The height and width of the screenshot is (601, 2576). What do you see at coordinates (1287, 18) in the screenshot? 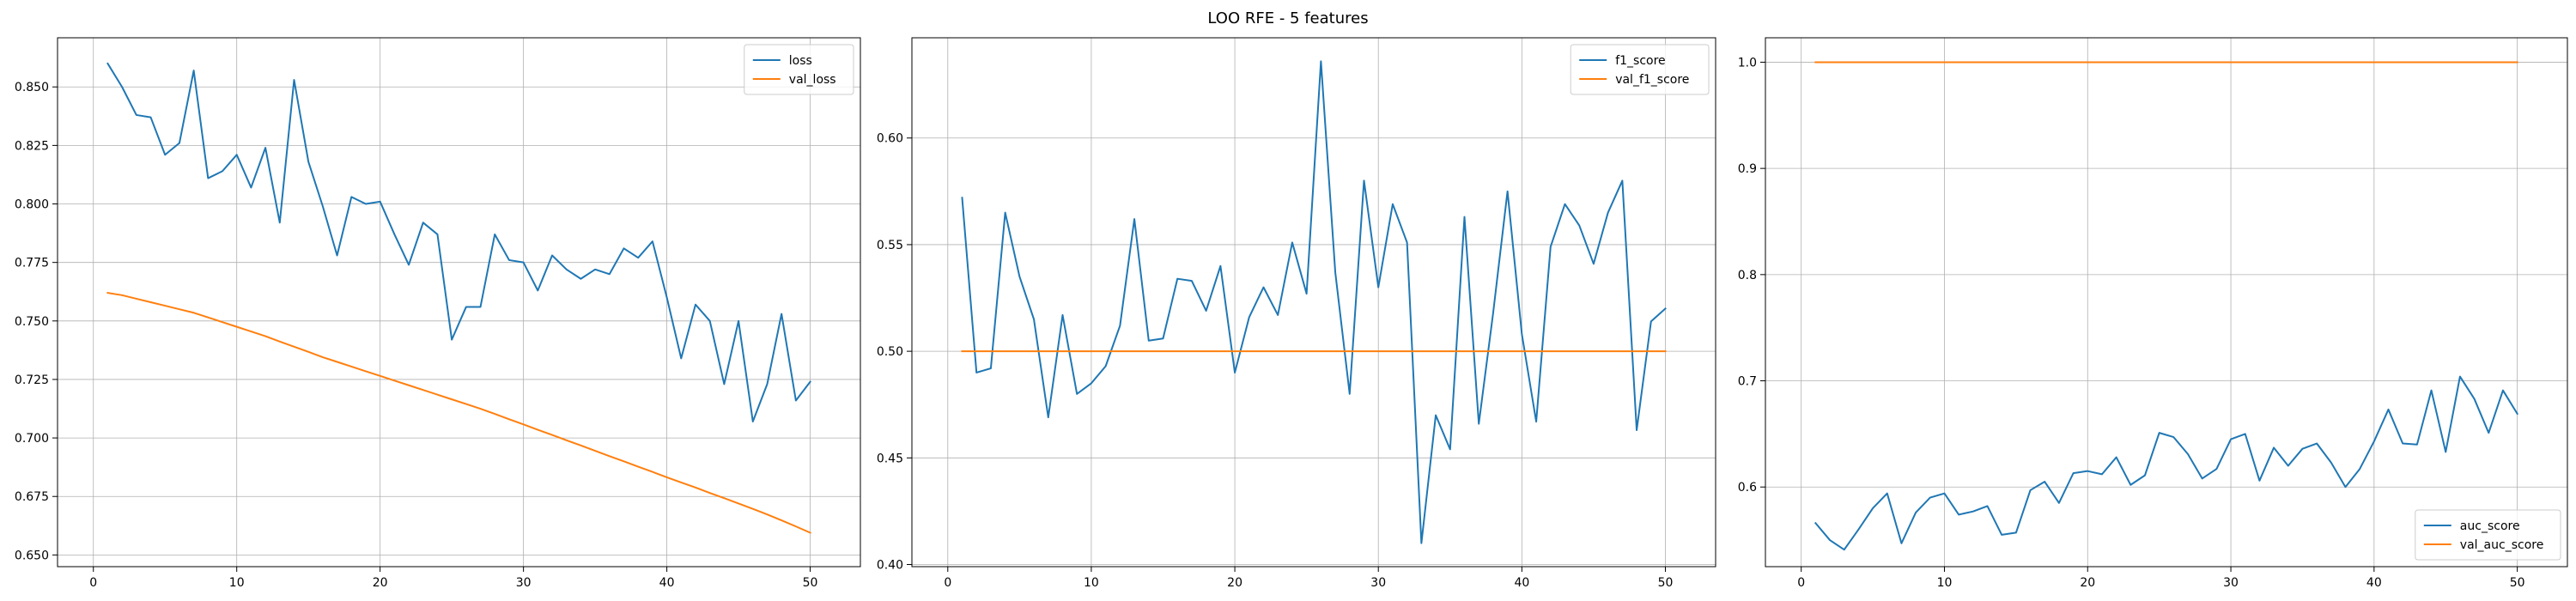
I see `figure-title: LOO RFE - 5 features` at bounding box center [1287, 18].